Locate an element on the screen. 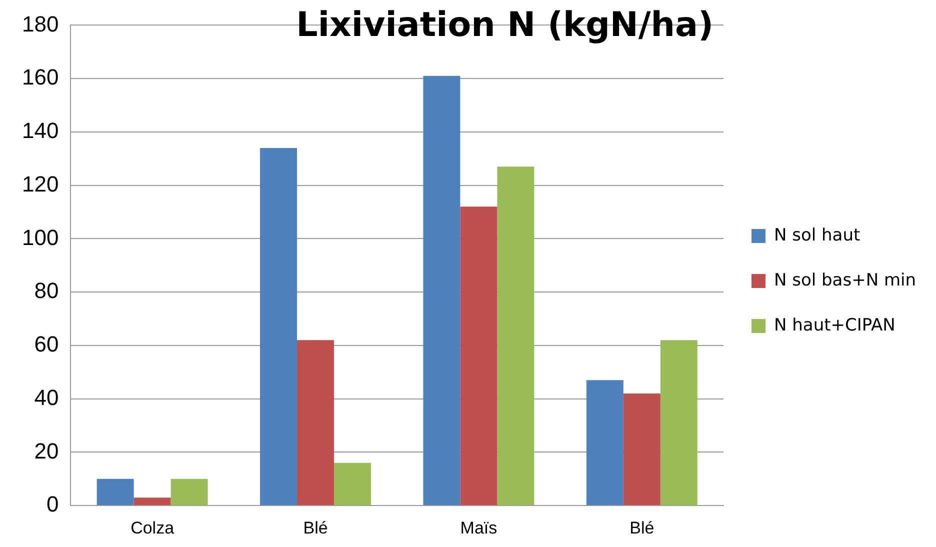  chart-title: Lixiviation N (kgN/ha) is located at coordinates (505, 24).